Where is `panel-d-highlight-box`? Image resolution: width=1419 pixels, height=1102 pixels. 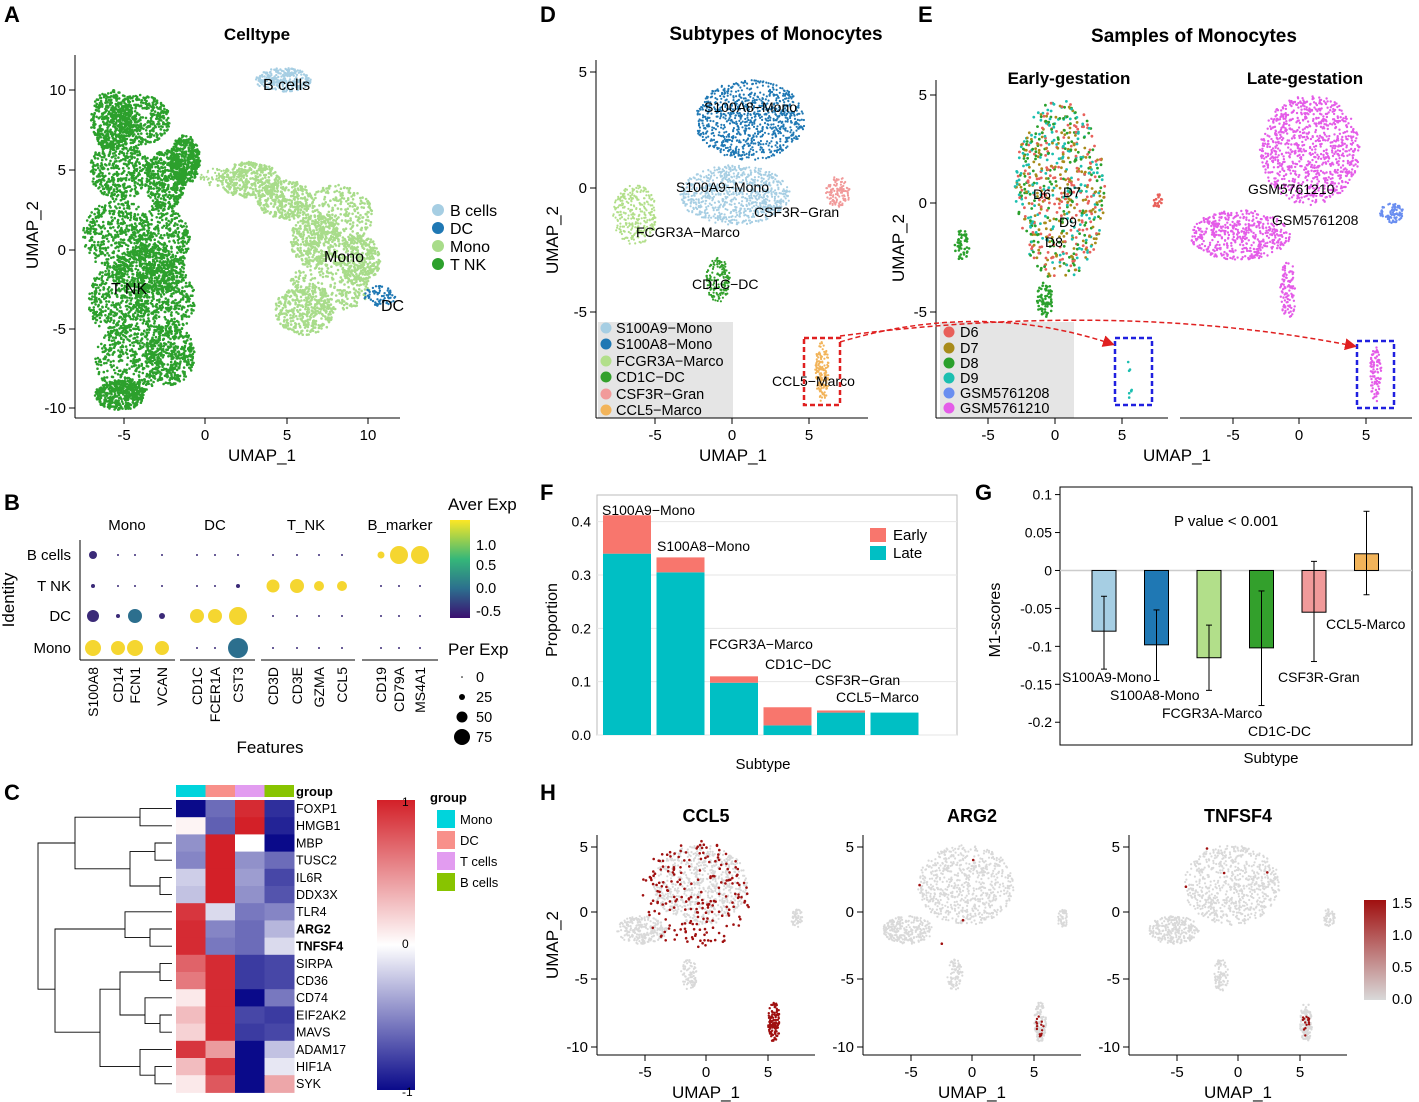 panel-d-highlight-box is located at coordinates (822, 371).